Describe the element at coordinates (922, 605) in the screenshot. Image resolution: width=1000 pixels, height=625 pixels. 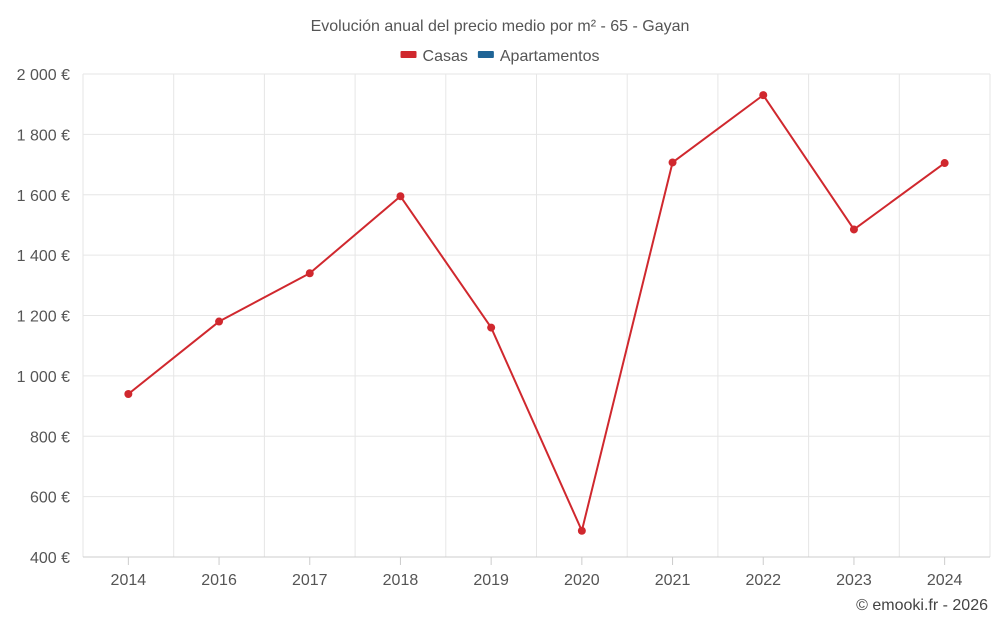
I see `credit-text: © emooki.fr - 2026` at that location.